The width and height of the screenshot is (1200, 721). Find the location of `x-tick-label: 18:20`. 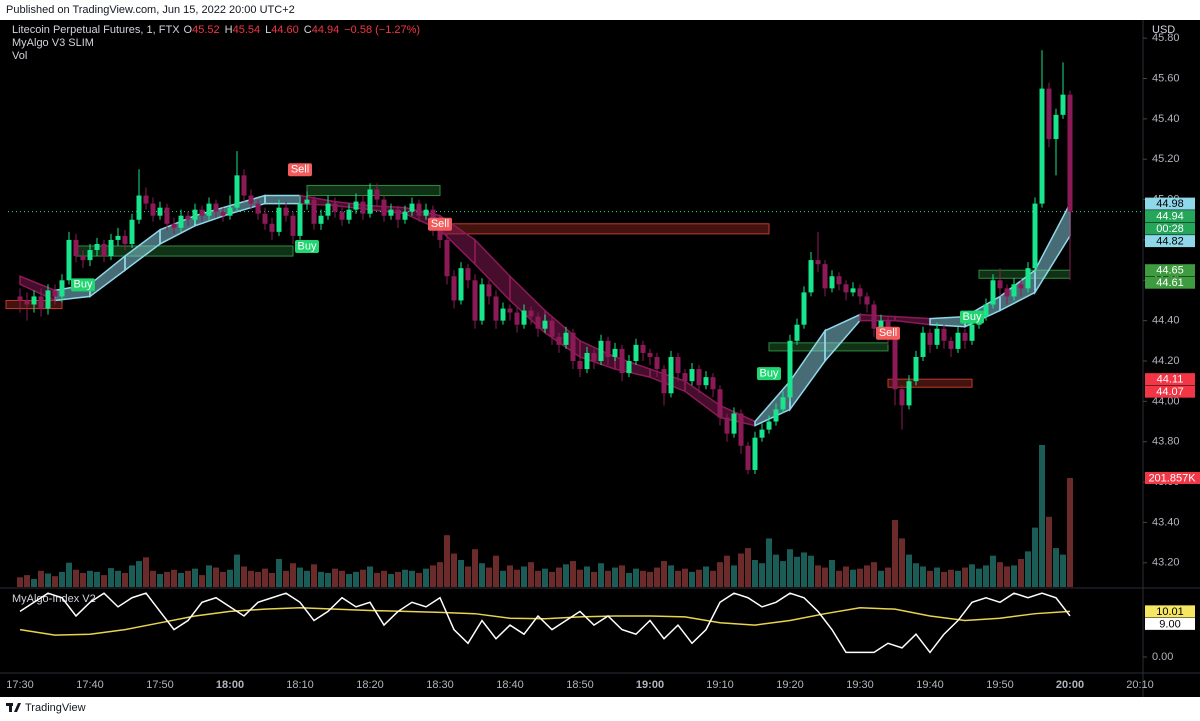

x-tick-label: 18:20 is located at coordinates (370, 685).